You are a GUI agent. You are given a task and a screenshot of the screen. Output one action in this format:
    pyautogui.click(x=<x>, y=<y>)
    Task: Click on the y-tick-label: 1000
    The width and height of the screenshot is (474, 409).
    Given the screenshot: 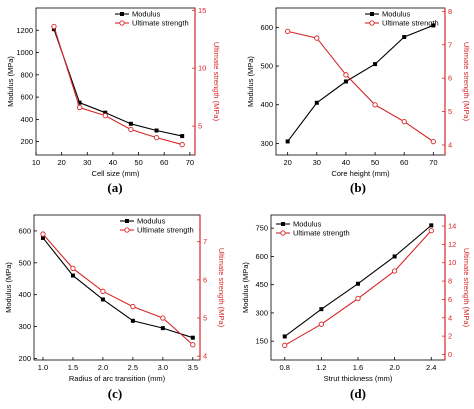 What is the action you would take?
    pyautogui.click(x=24, y=52)
    